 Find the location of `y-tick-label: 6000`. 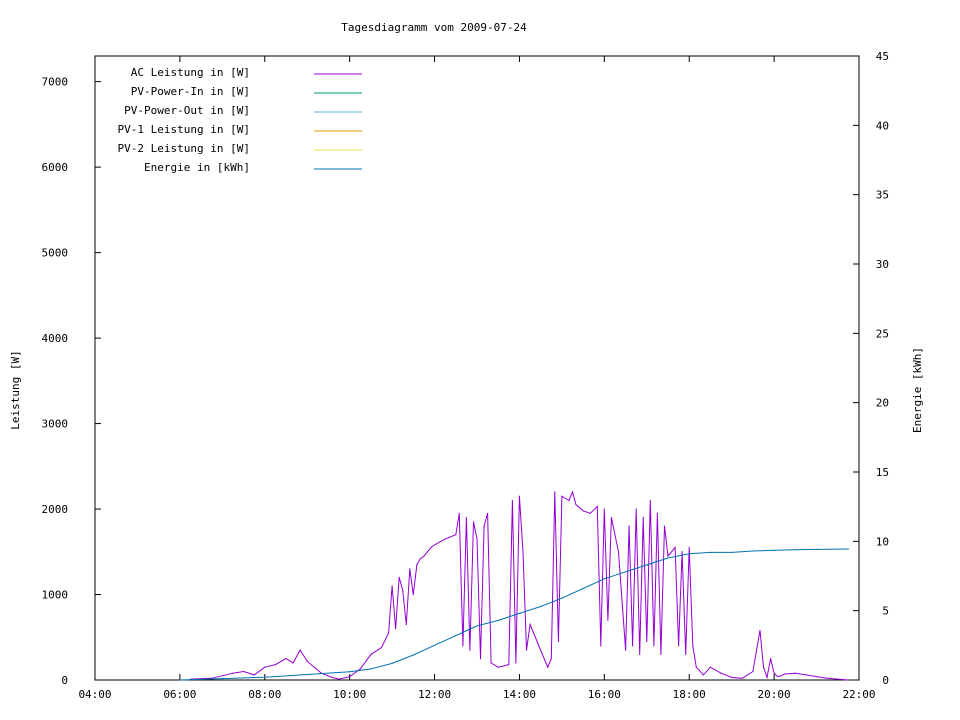

y-tick-label: 6000 is located at coordinates (55, 167).